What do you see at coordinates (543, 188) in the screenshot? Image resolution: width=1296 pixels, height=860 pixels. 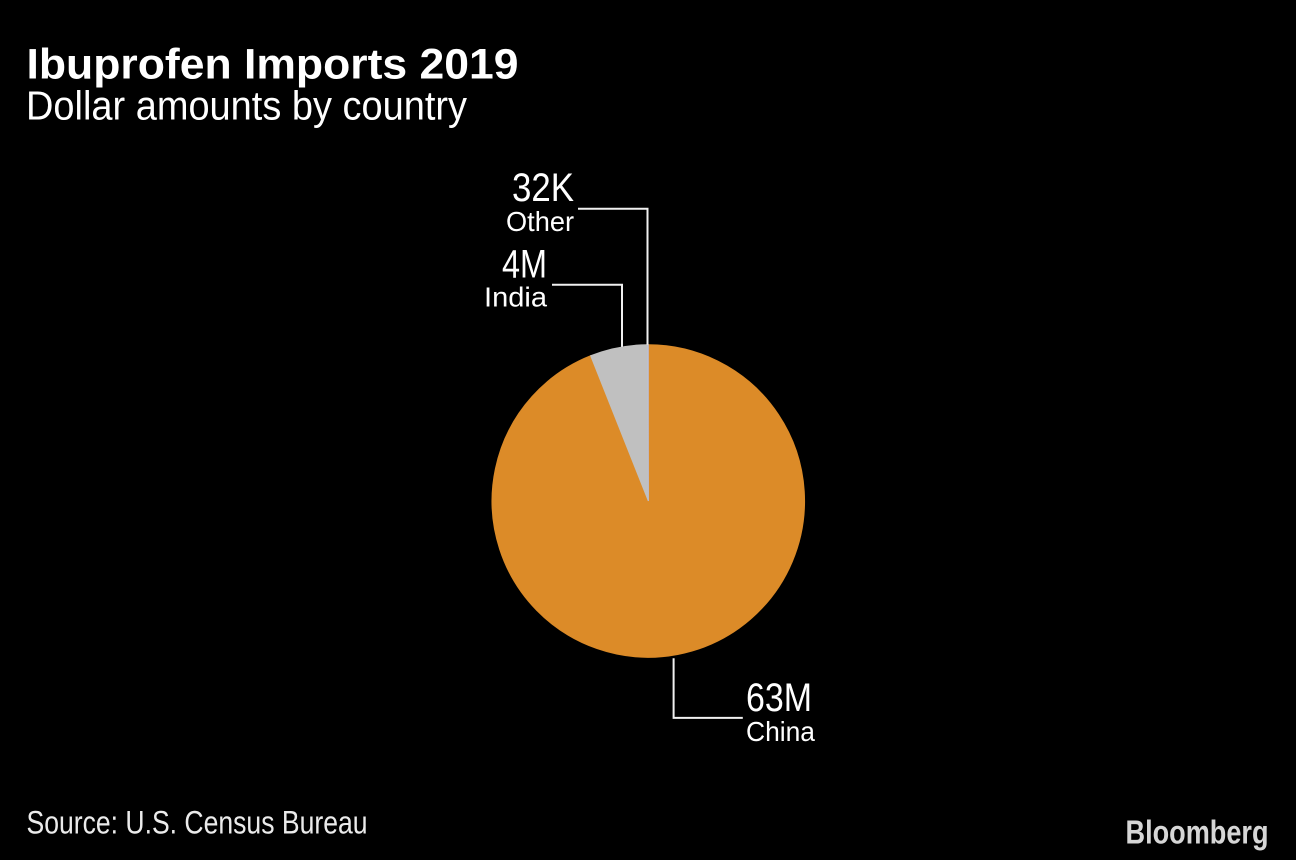 I see `slice-value-other: 32K` at bounding box center [543, 188].